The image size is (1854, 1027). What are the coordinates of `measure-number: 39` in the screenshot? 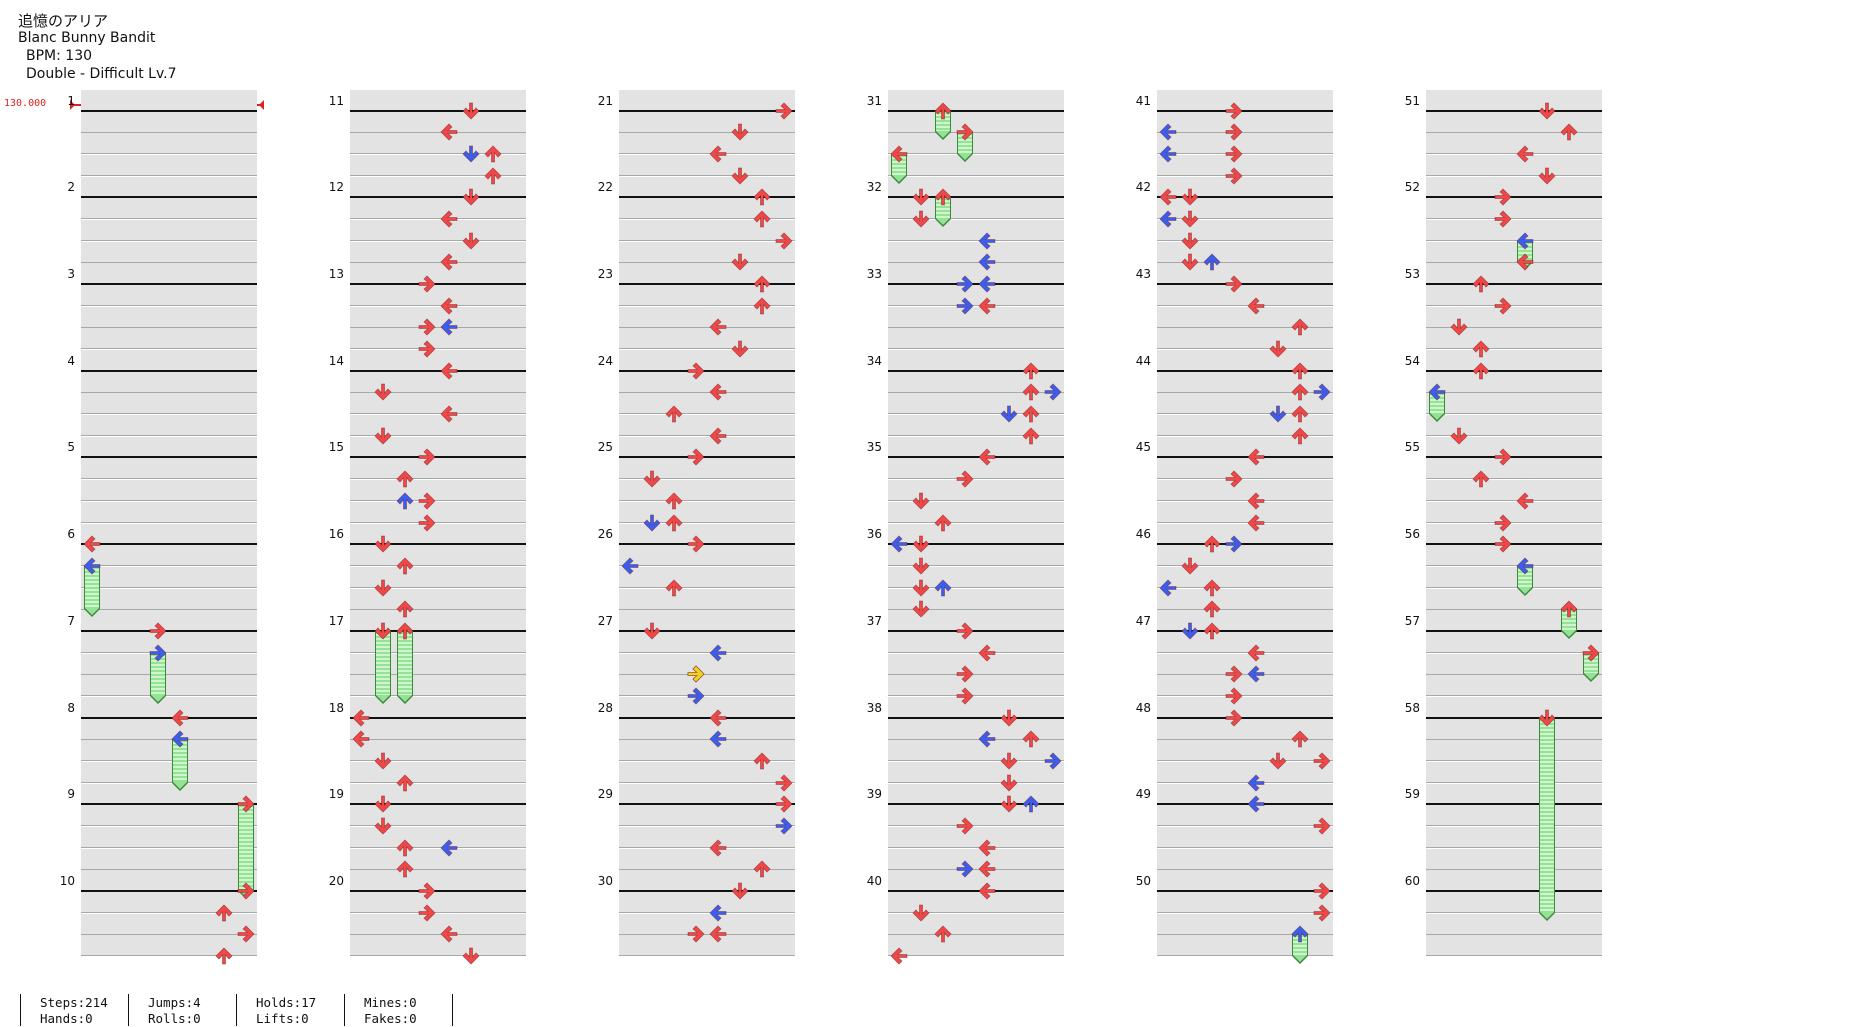 It's located at (874, 794).